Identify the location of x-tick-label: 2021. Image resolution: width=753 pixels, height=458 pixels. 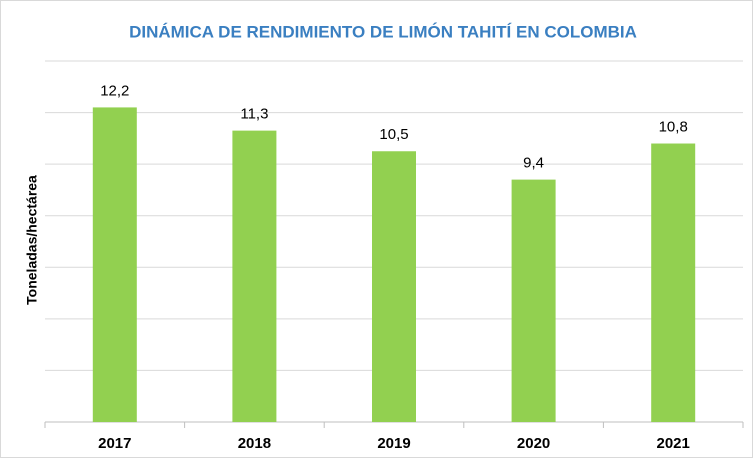
(673, 443).